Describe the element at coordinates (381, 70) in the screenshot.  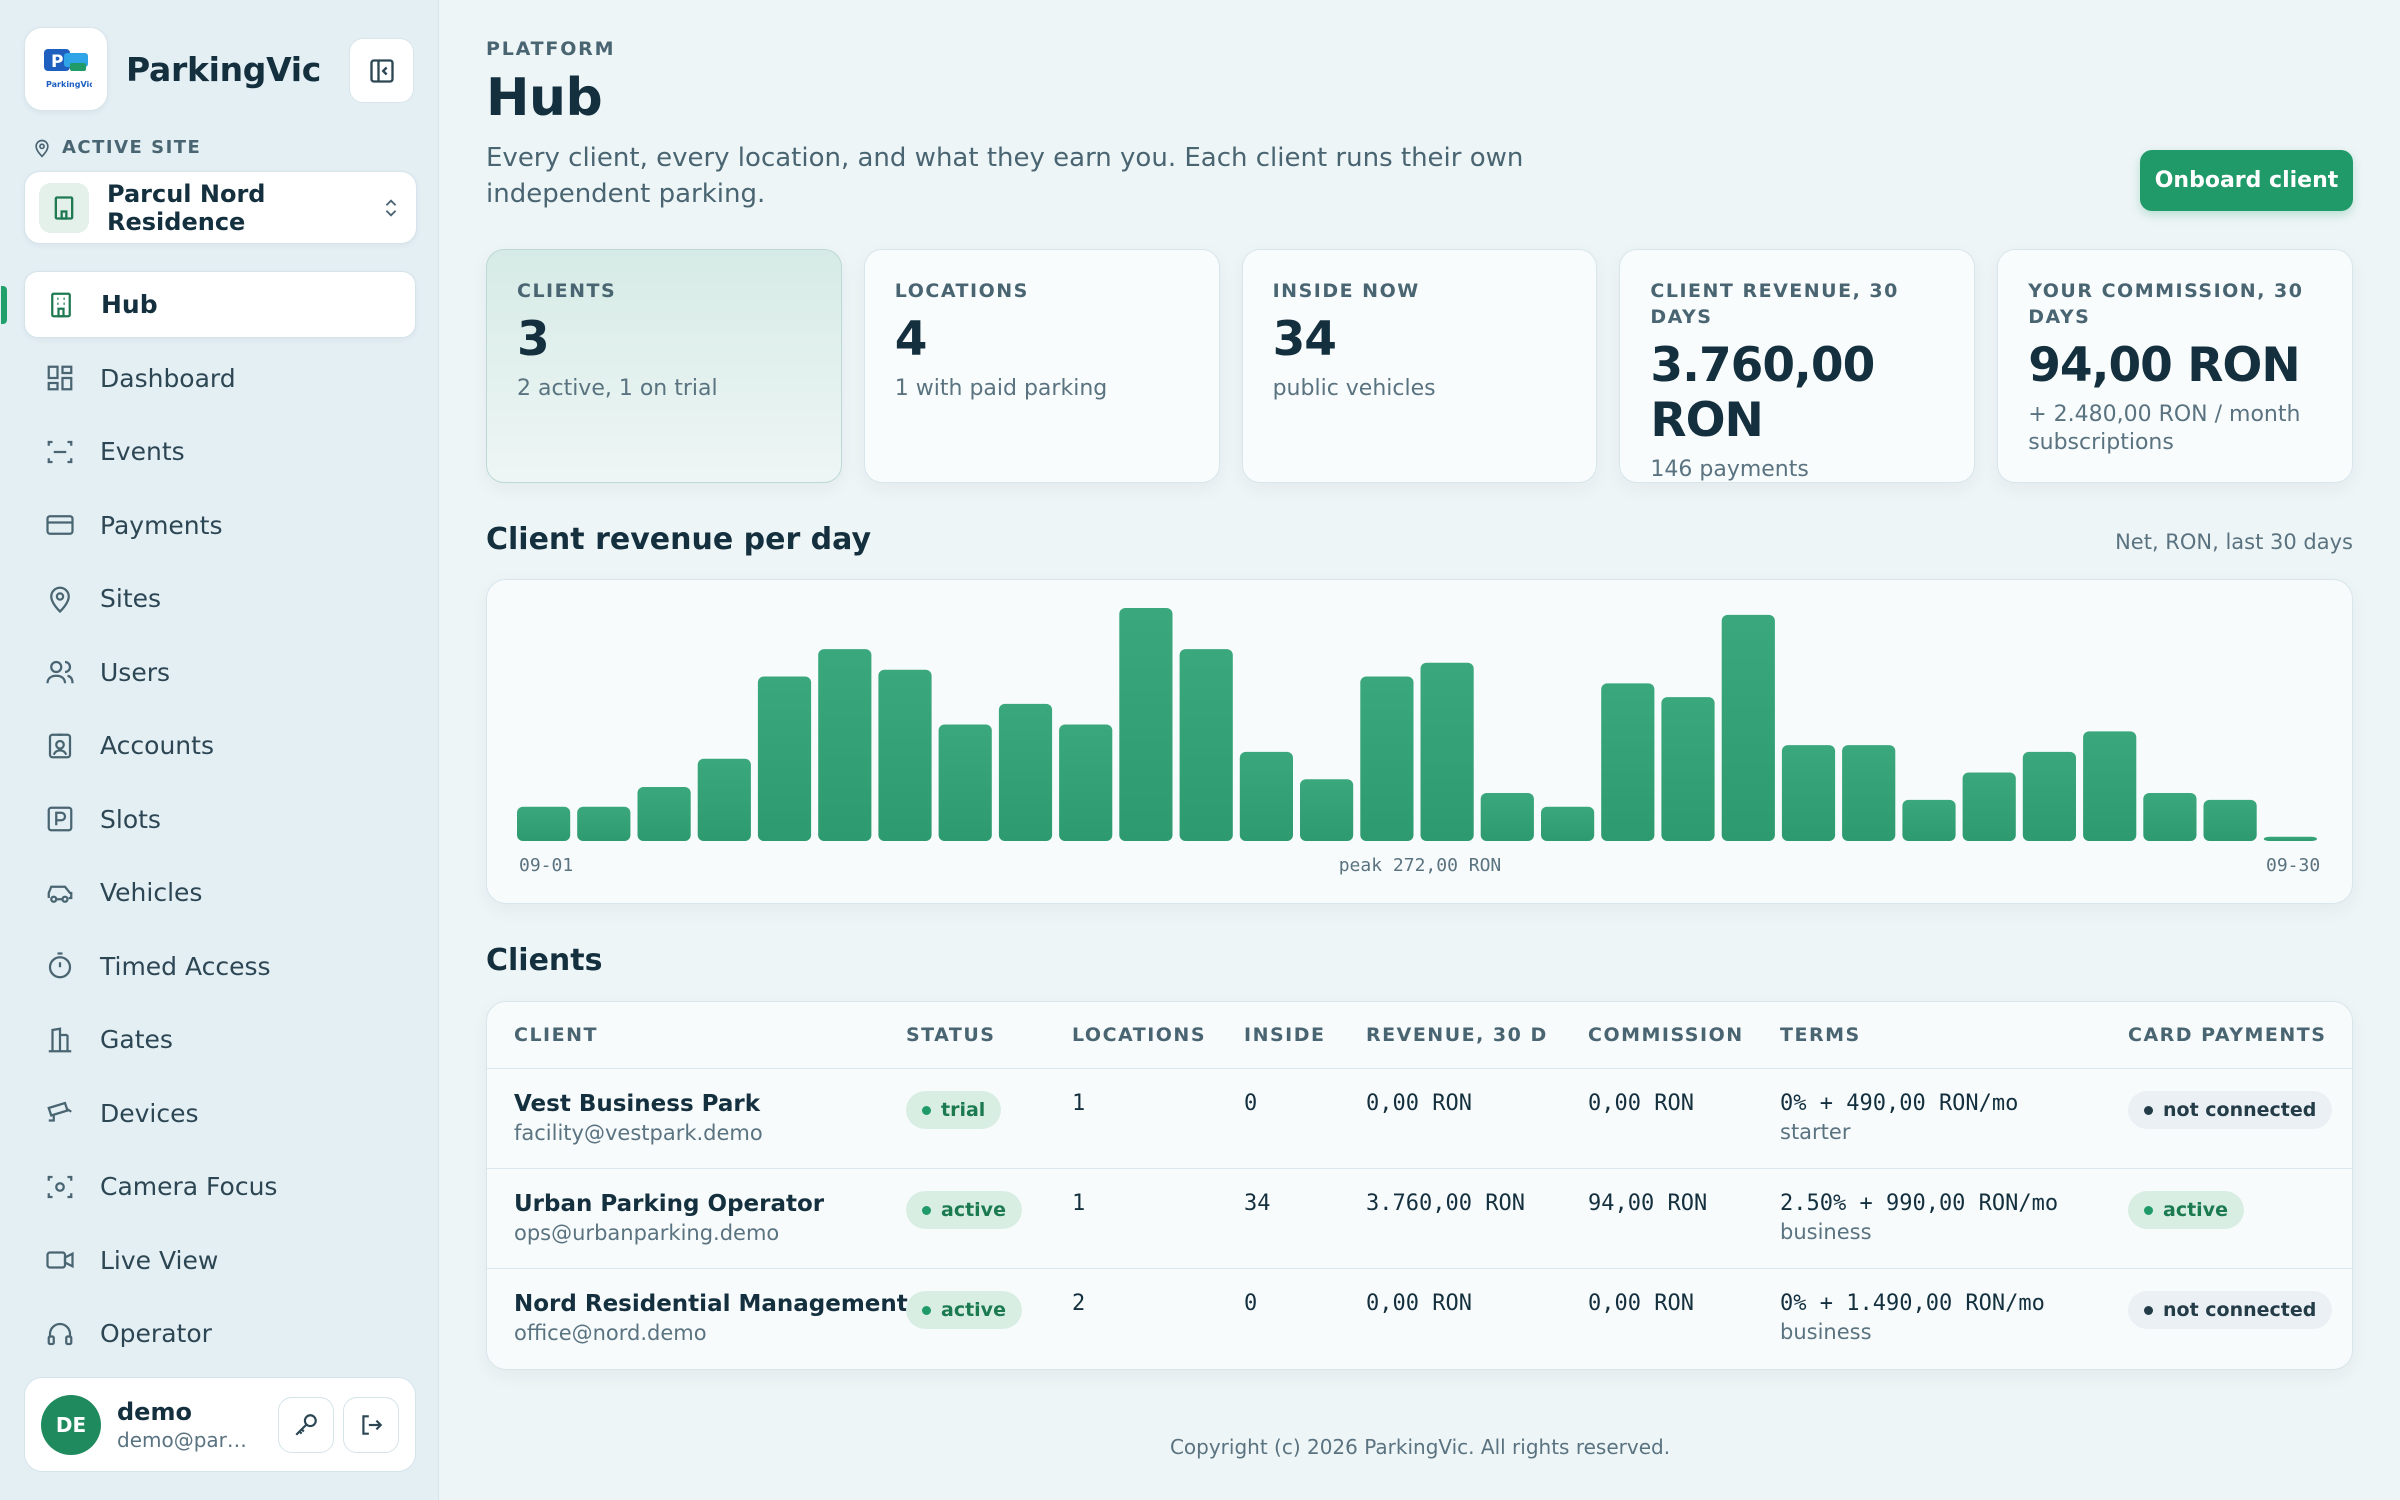
I see `collapse-sidebar-button` at that location.